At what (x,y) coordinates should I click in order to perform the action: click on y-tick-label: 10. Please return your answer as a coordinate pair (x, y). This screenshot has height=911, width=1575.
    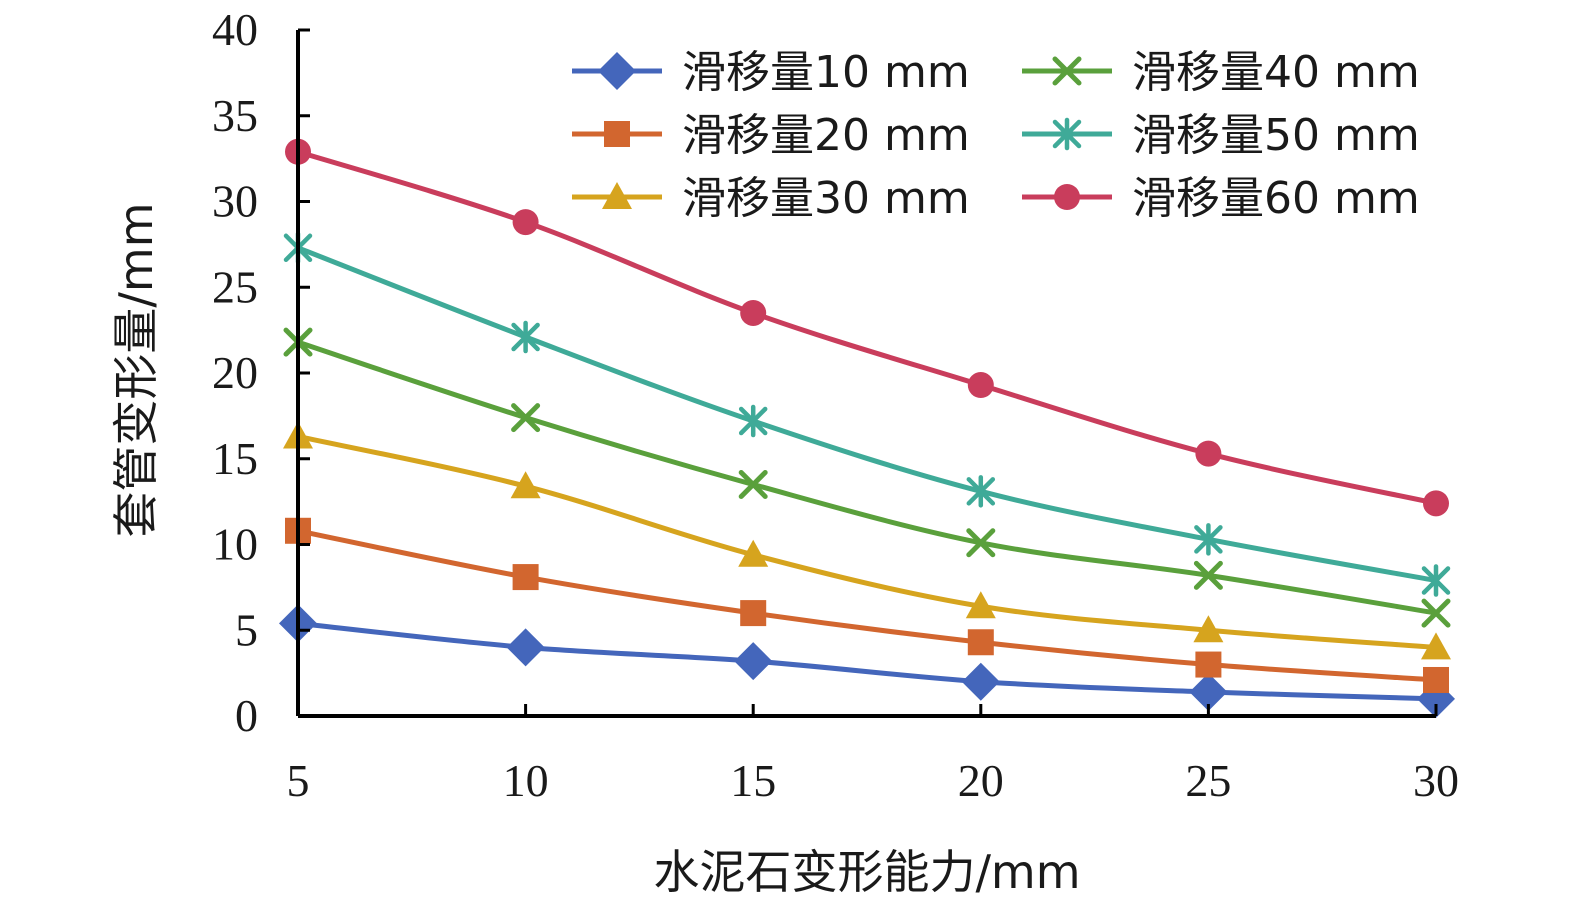
    Looking at the image, I should click on (235, 544).